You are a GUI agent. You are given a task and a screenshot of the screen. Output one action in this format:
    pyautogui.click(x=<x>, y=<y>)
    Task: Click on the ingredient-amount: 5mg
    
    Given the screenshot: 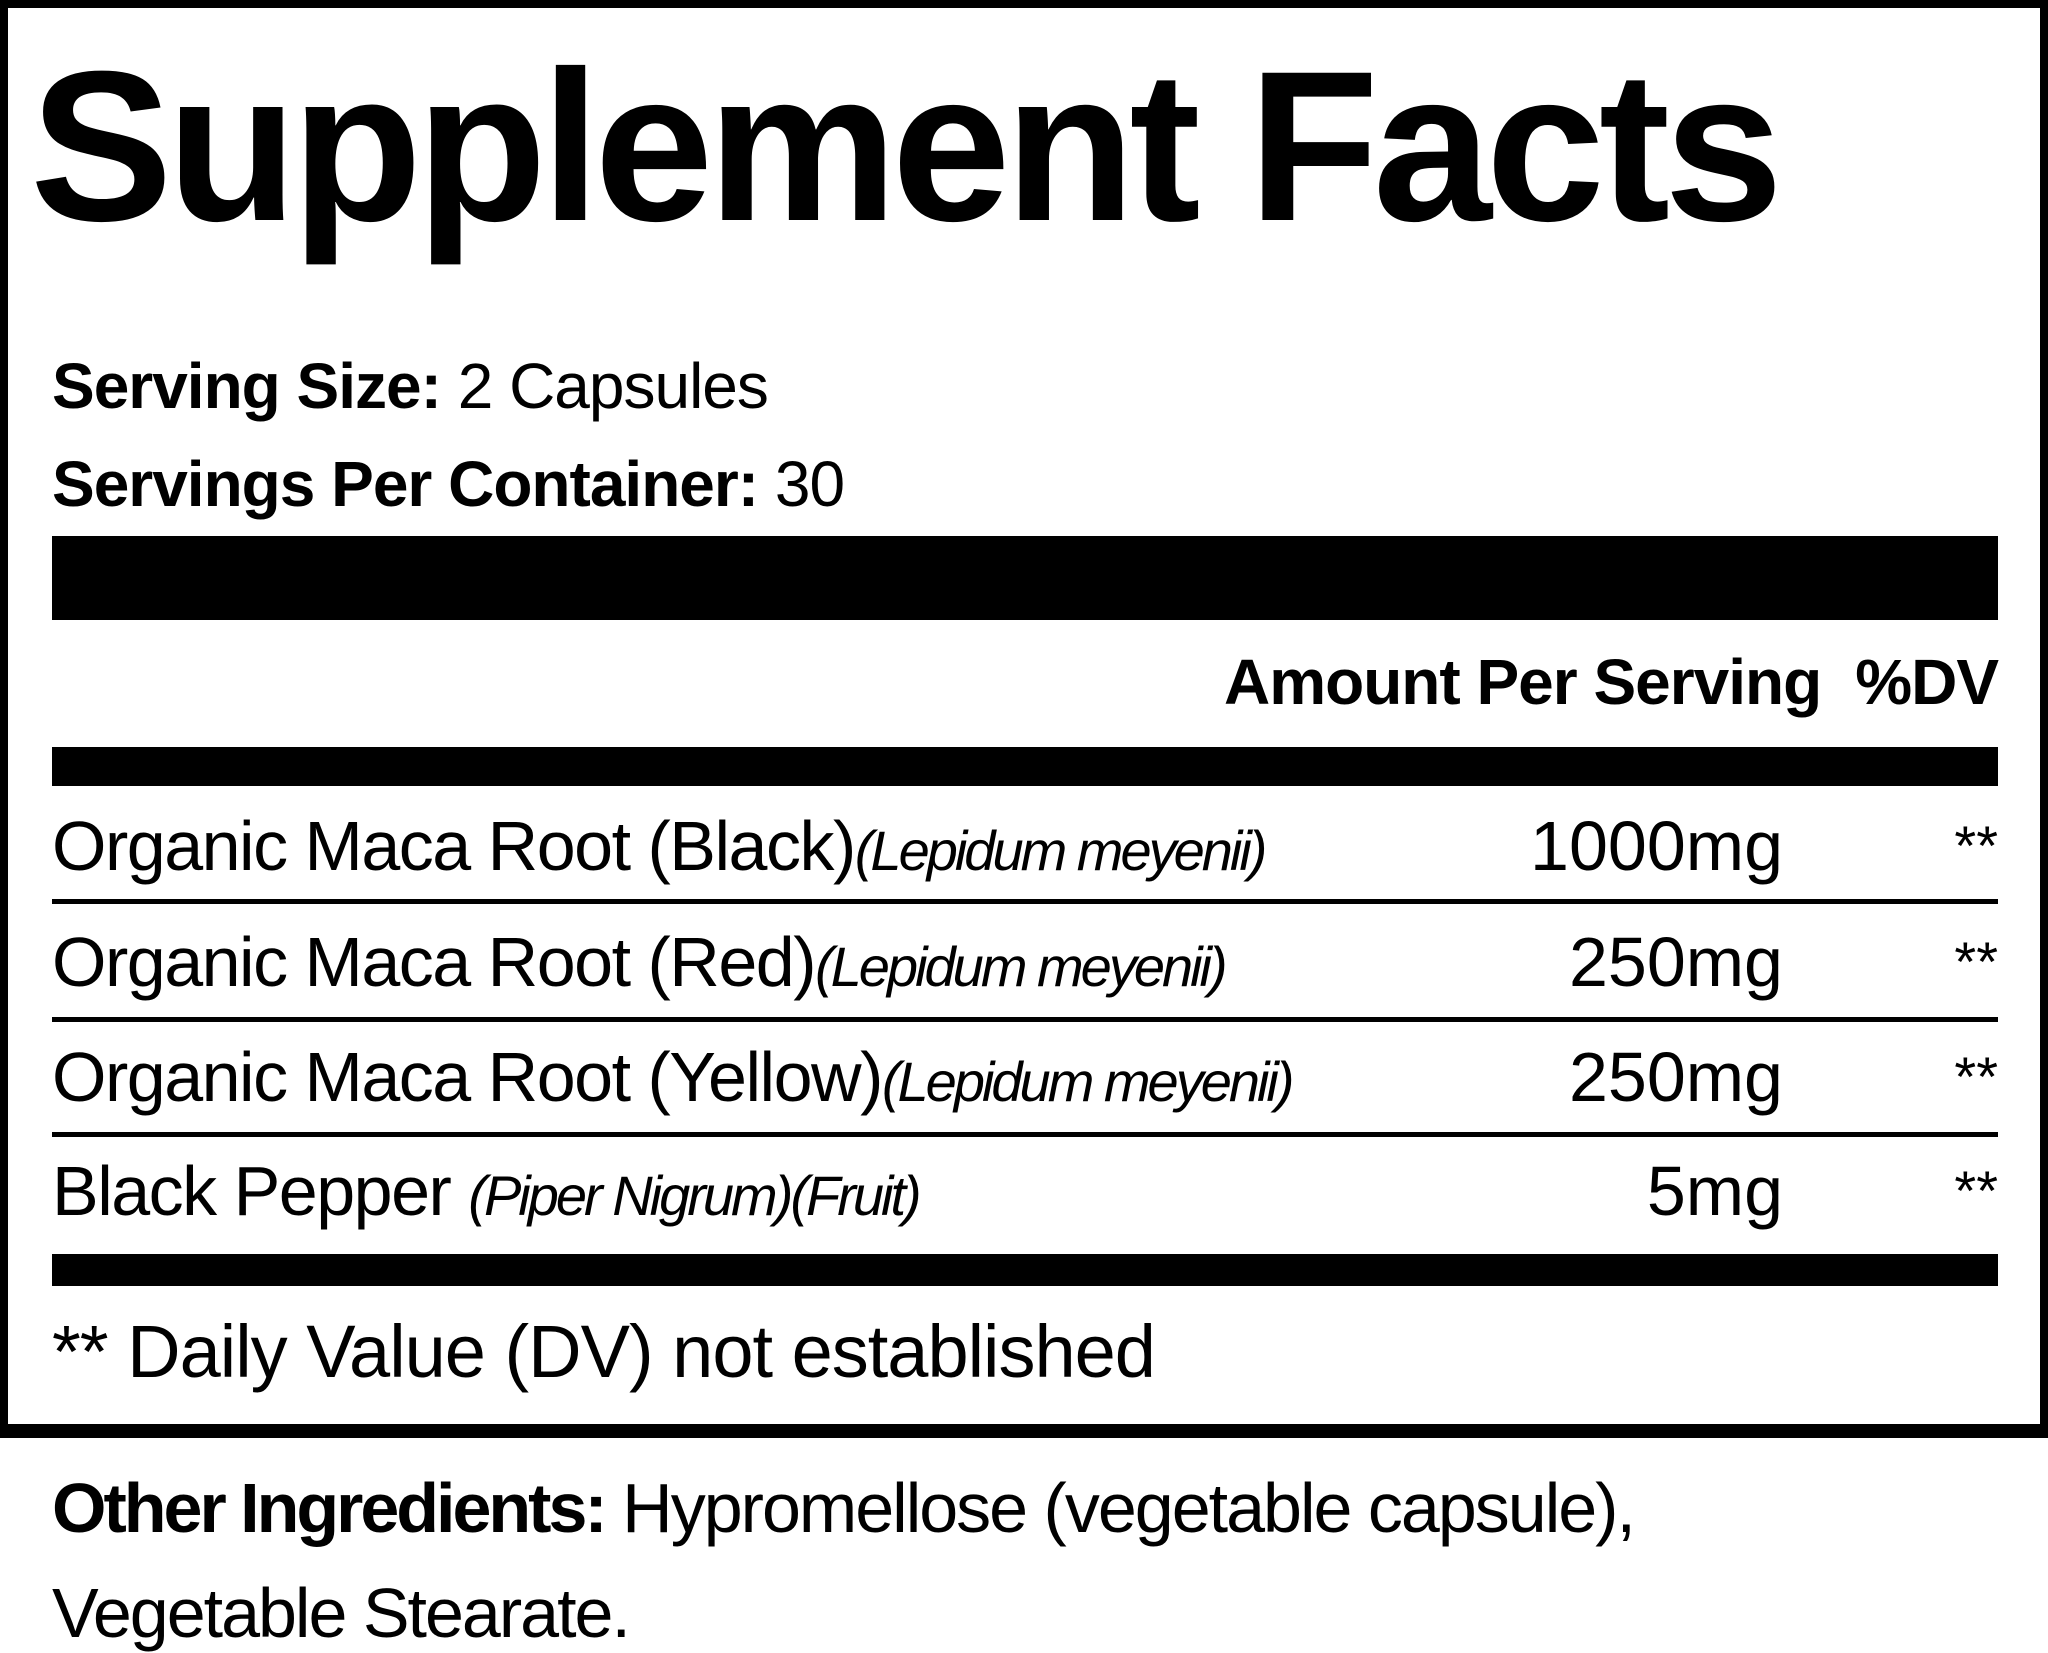 What is the action you would take?
    pyautogui.click(x=1714, y=1191)
    